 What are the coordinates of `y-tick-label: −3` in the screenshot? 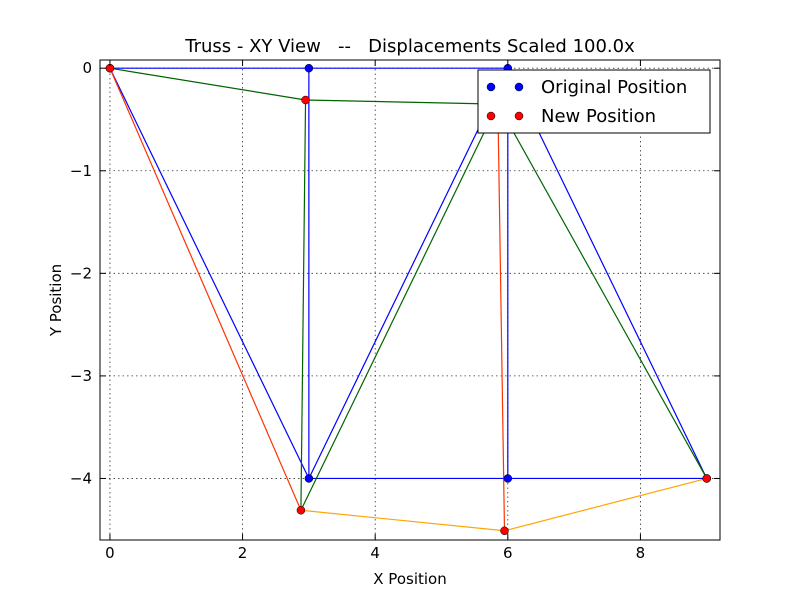 It's located at (81, 376).